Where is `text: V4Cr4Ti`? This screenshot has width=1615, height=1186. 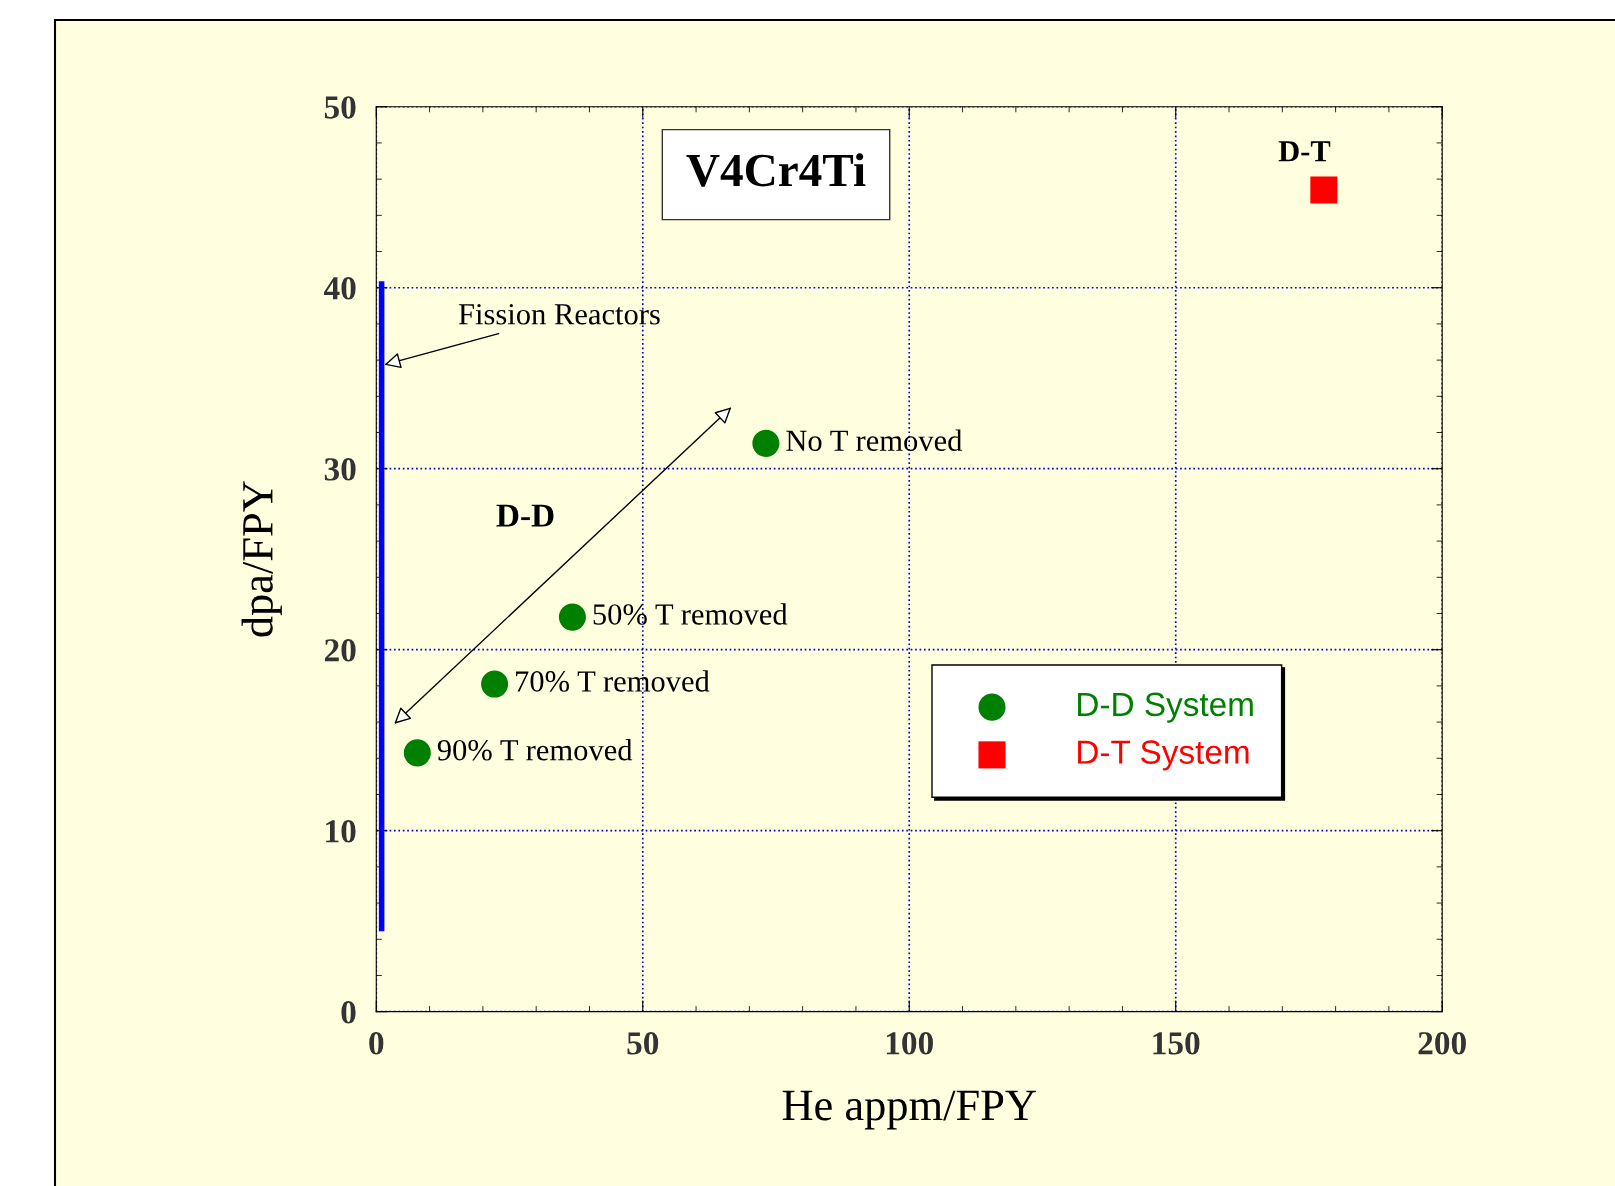
text: V4Cr4Ti is located at coordinates (776, 170).